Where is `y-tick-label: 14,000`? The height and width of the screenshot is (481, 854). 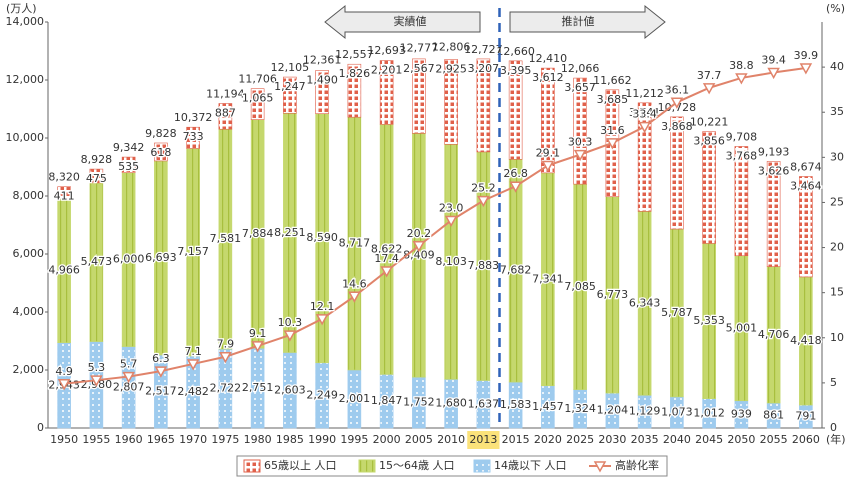 y-tick-label: 14,000 is located at coordinates (25, 21).